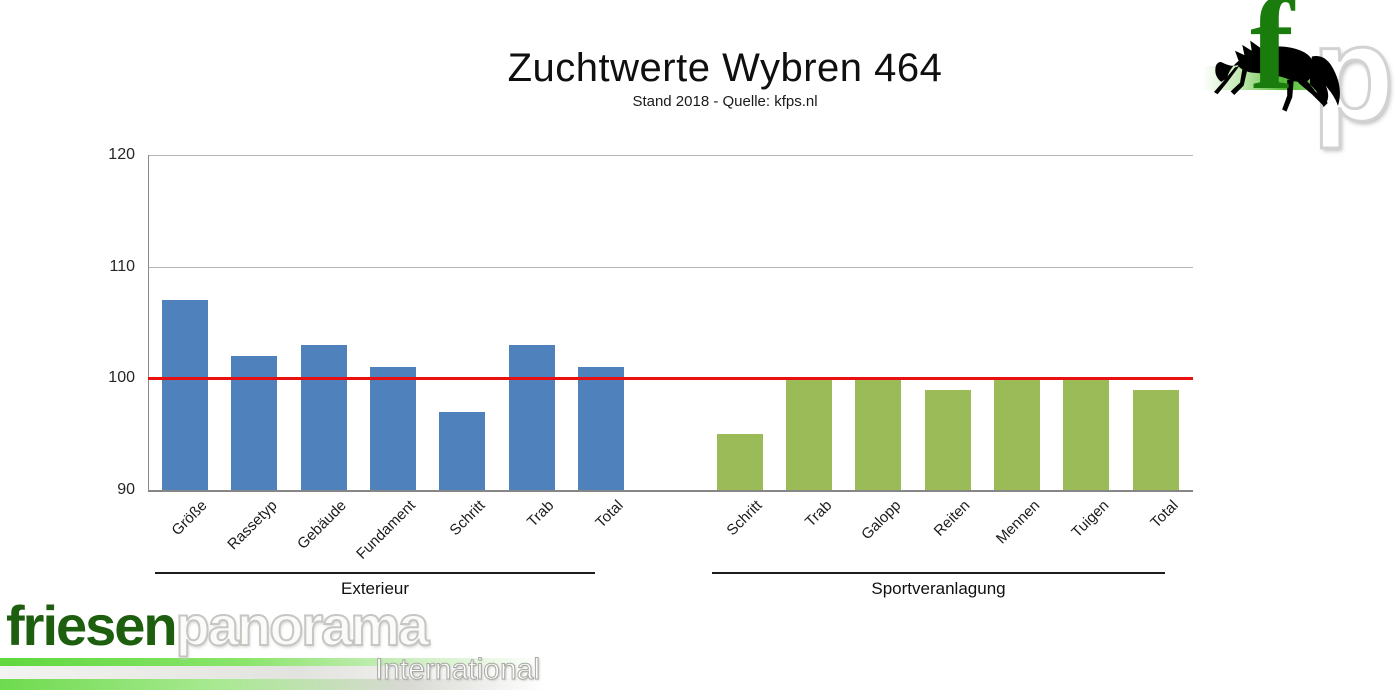 The width and height of the screenshot is (1400, 700). What do you see at coordinates (1018, 522) in the screenshot?
I see `category-label: Mennen` at bounding box center [1018, 522].